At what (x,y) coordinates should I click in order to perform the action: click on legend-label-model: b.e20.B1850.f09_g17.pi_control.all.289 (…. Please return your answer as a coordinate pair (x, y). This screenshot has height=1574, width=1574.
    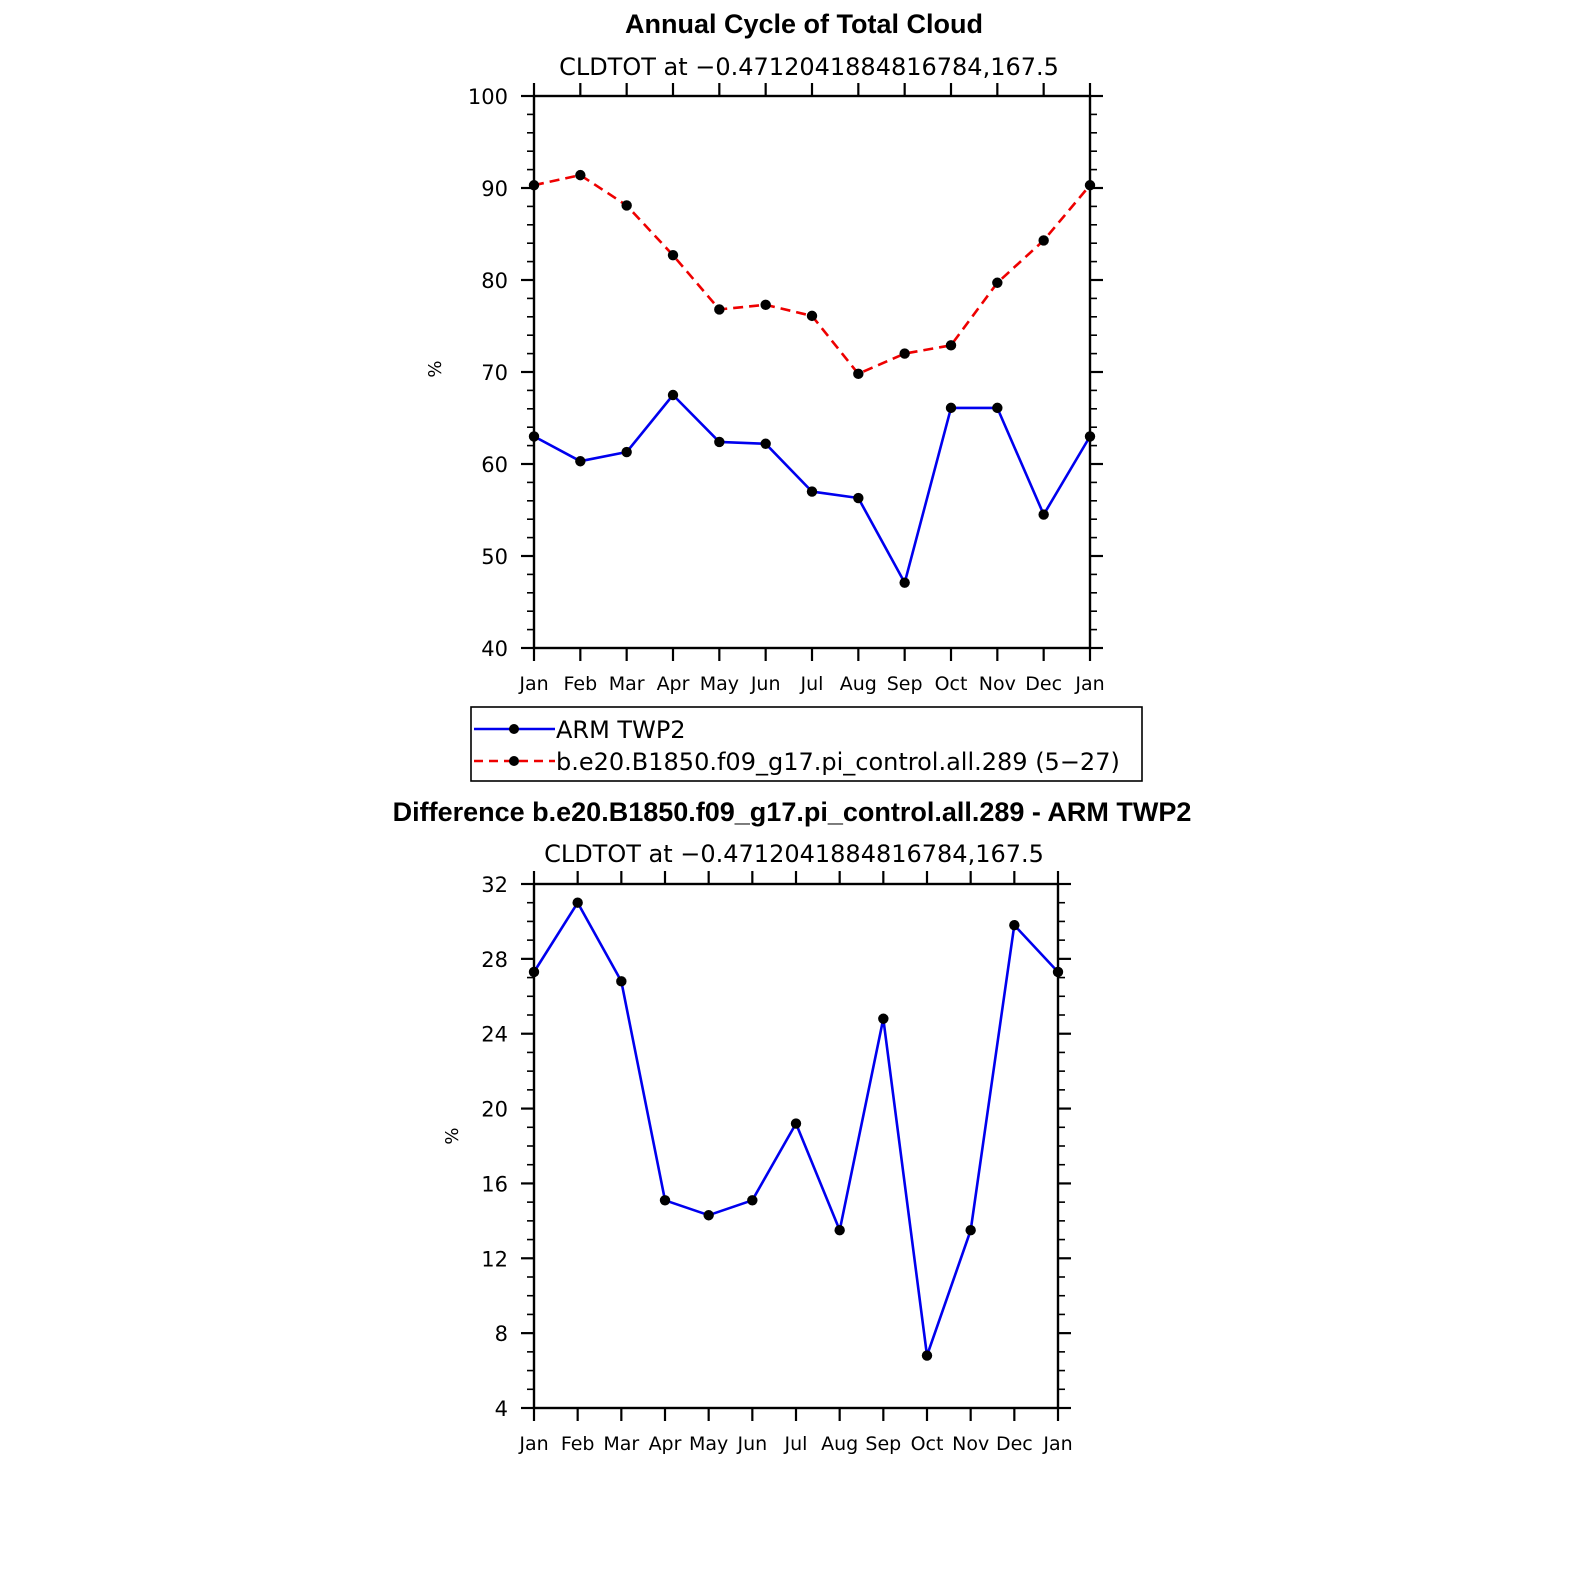
    Looking at the image, I should click on (838, 762).